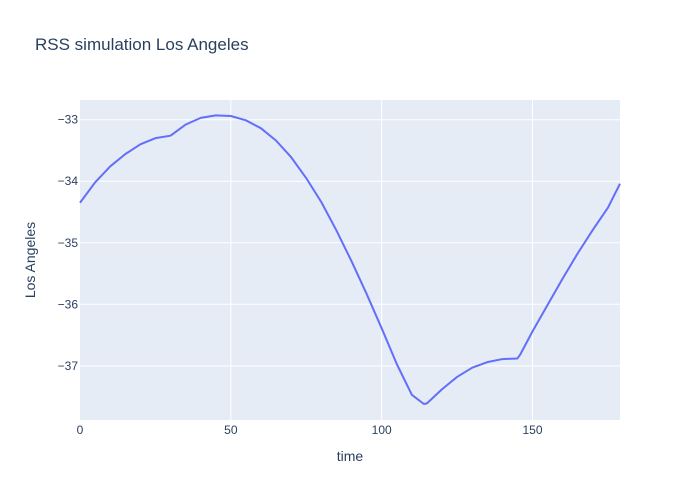  Describe the element at coordinates (68, 304) in the screenshot. I see `y-tick-label: −36` at that location.